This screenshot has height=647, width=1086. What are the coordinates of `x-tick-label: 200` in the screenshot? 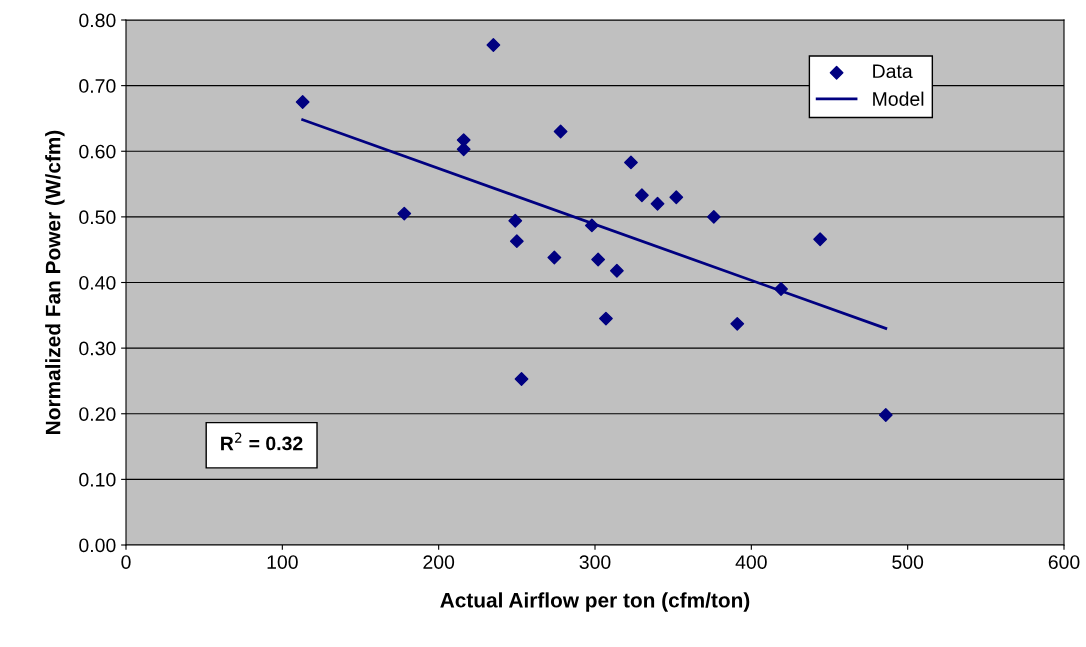 It's located at (439, 562).